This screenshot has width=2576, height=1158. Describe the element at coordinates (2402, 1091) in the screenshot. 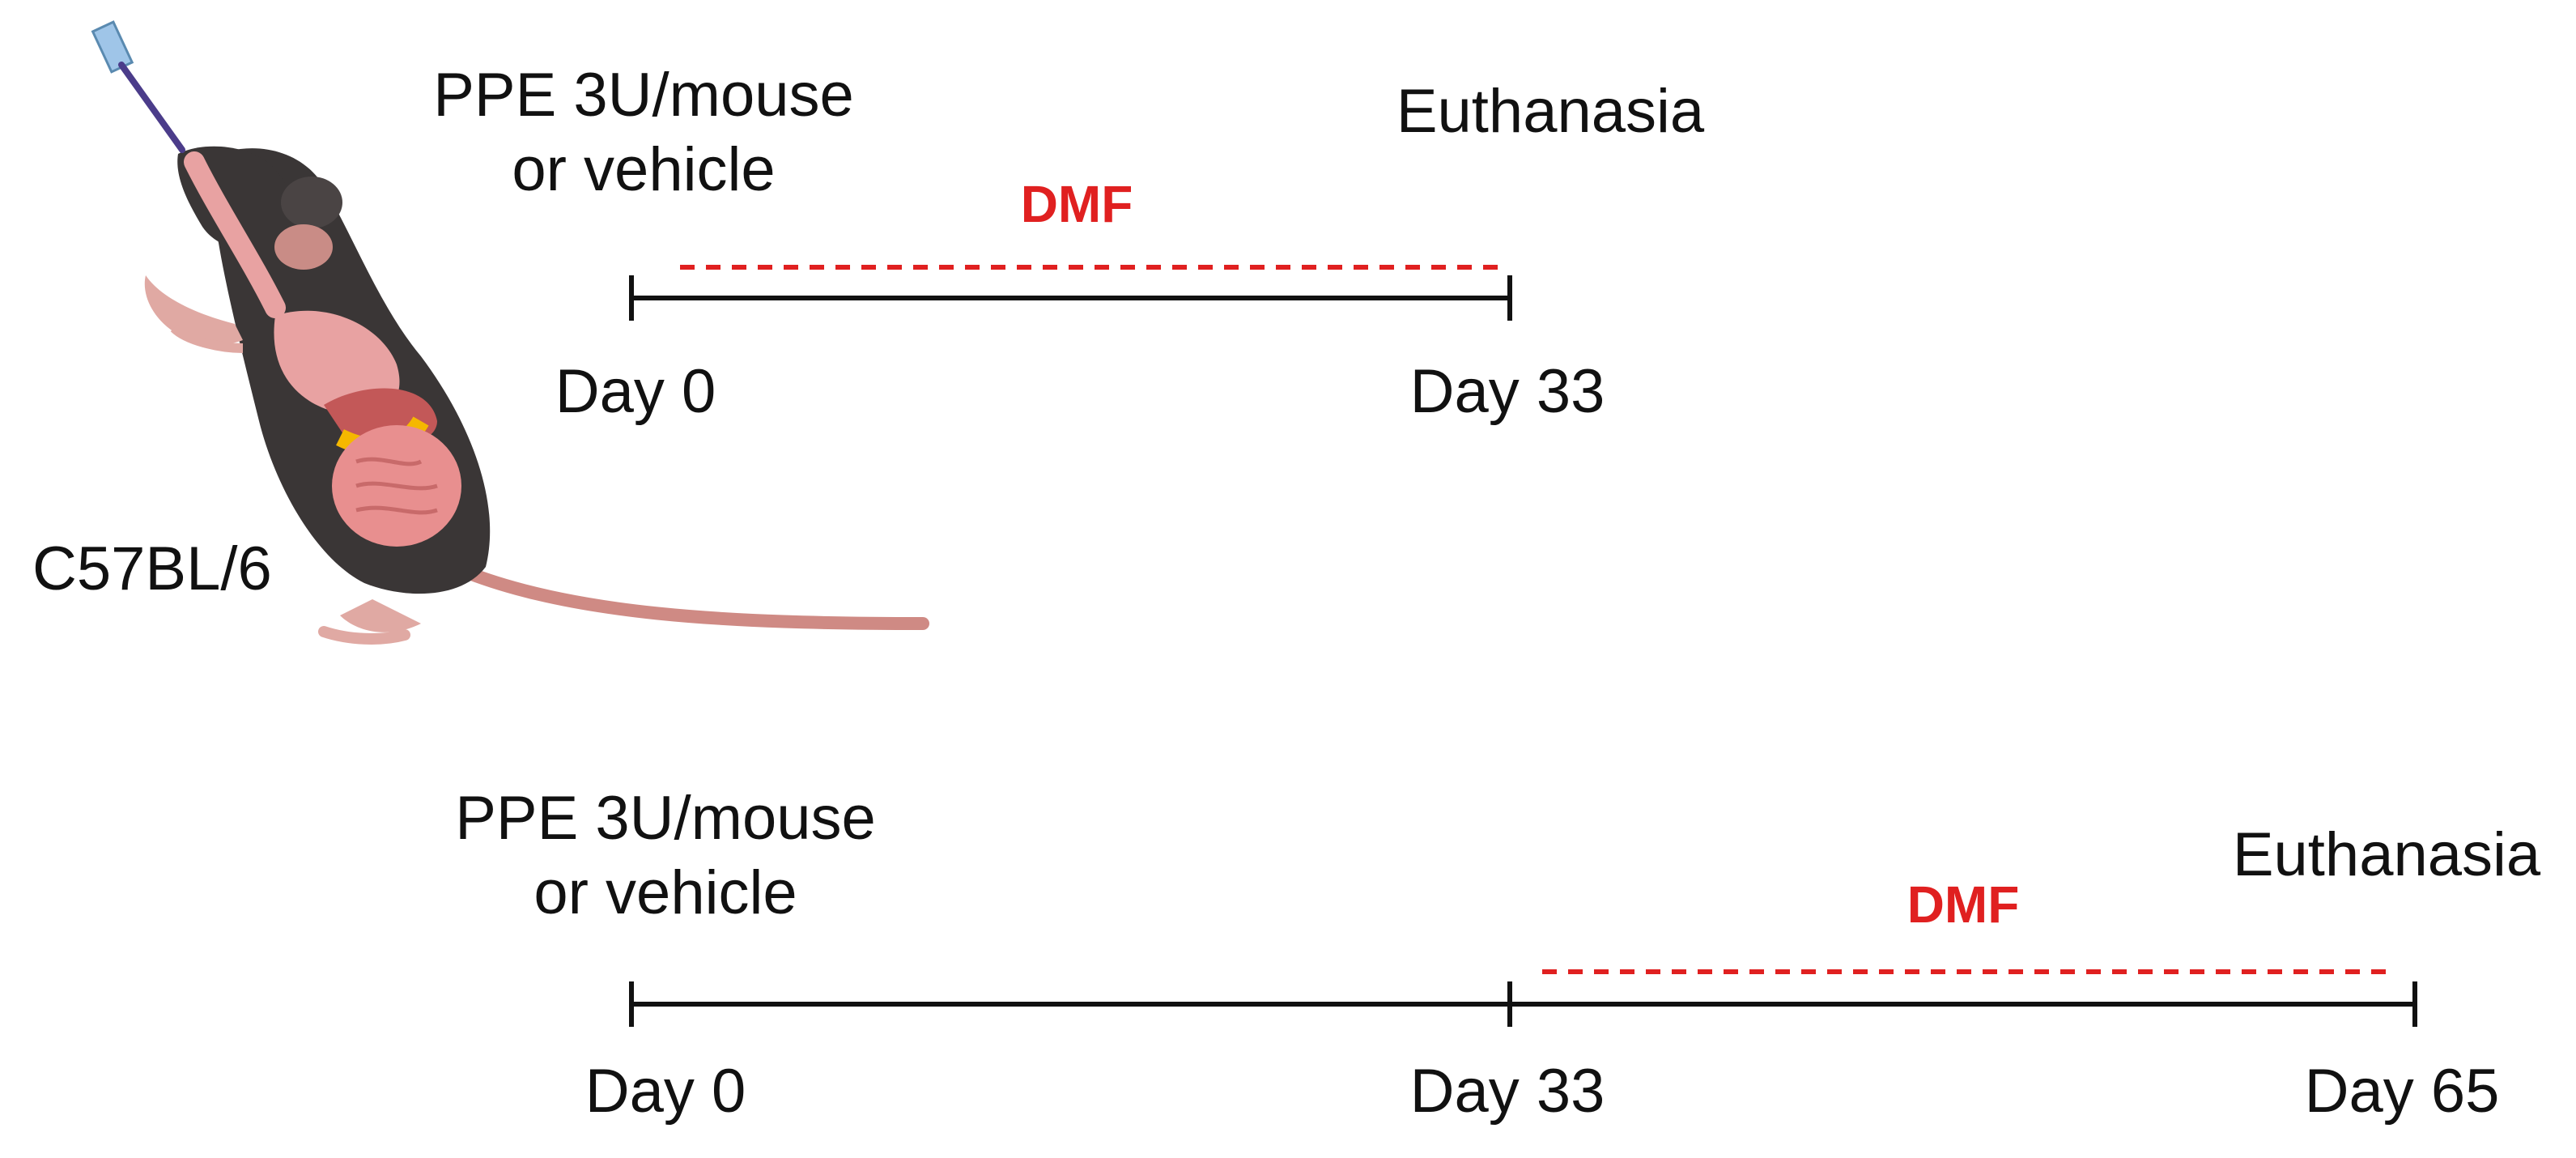

I see `day-label-2-2: Day 65` at that location.